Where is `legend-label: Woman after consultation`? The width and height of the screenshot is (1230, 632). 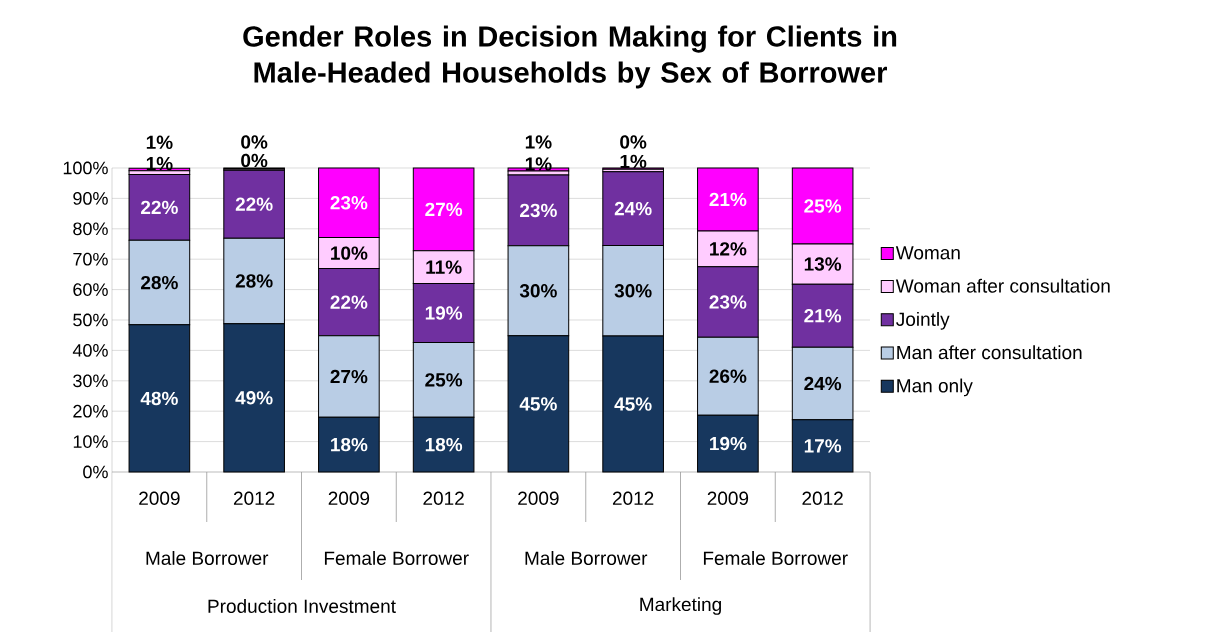
legend-label: Woman after consultation is located at coordinates (1002, 285).